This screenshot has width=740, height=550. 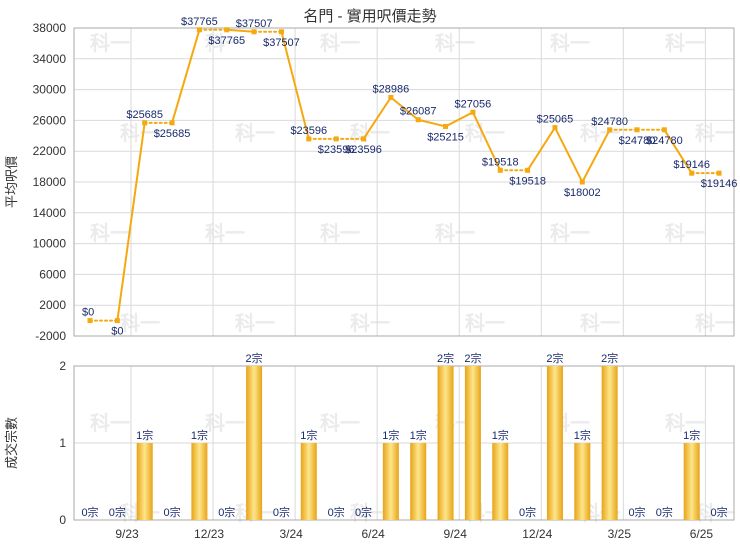 I want to click on bar-y-axis-title: 成交宗數, so click(x=11, y=443).